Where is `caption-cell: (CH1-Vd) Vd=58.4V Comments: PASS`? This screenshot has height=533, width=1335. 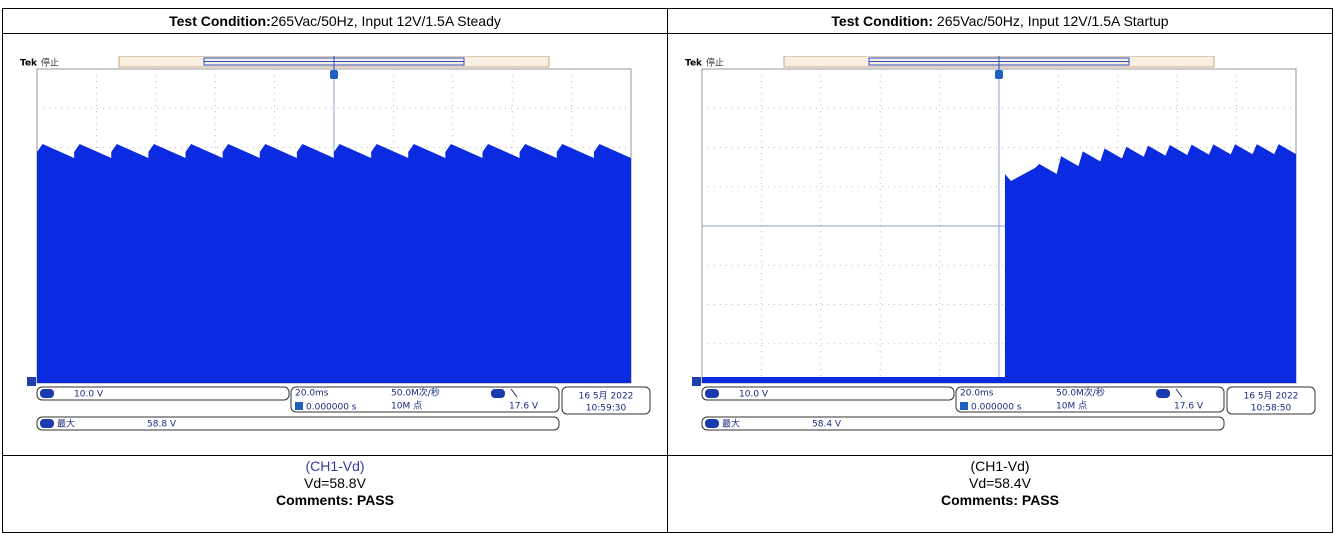
caption-cell: (CH1-Vd) Vd=58.4V Comments: PASS is located at coordinates (1000, 494).